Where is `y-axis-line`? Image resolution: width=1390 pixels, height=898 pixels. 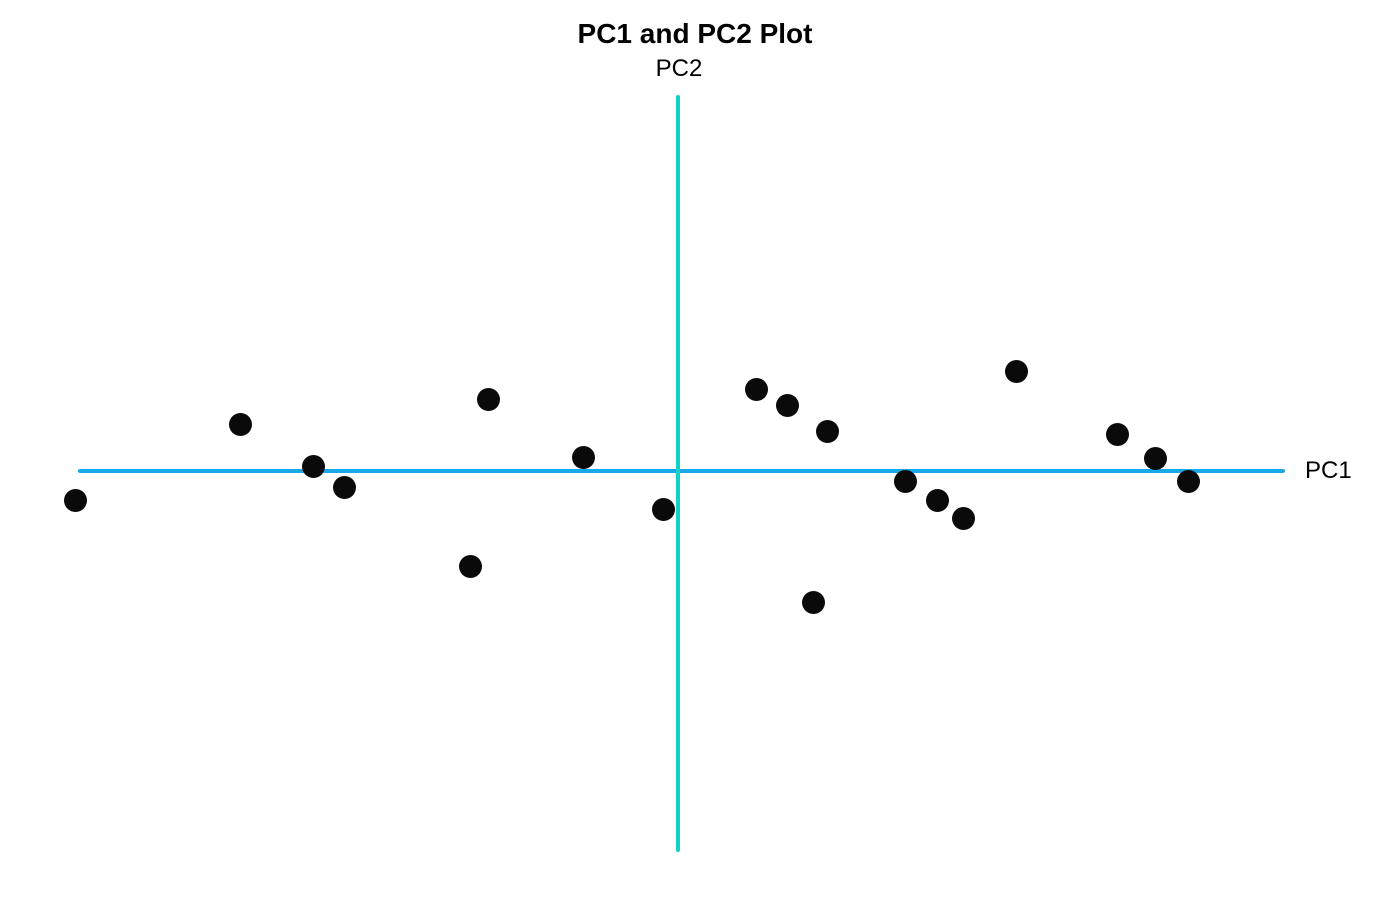 y-axis-line is located at coordinates (678, 473).